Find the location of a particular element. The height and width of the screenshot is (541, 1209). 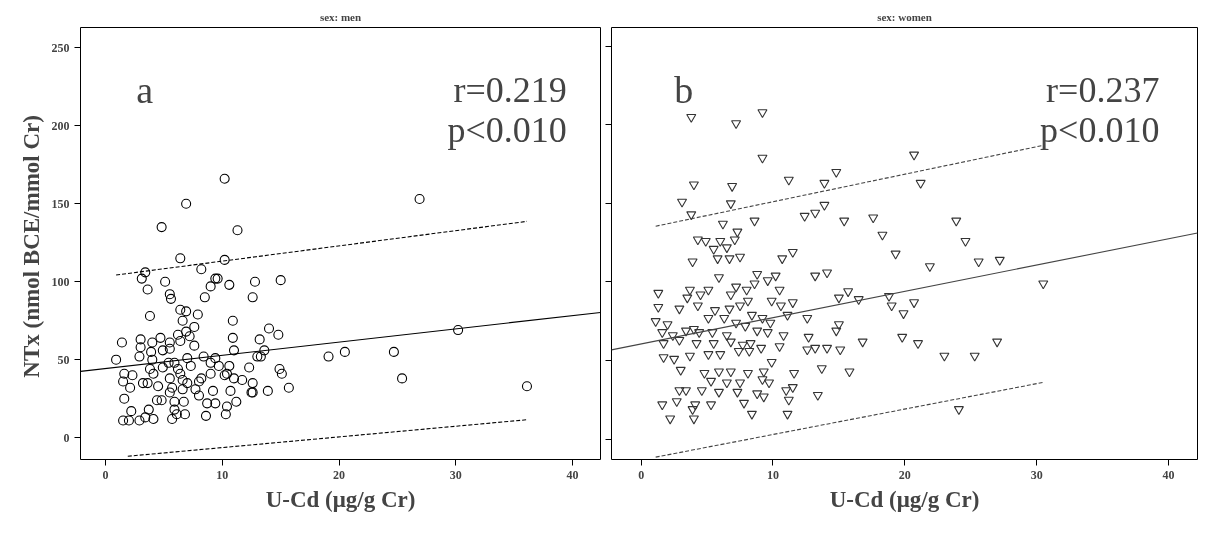

annotation: b is located at coordinates (684, 90).